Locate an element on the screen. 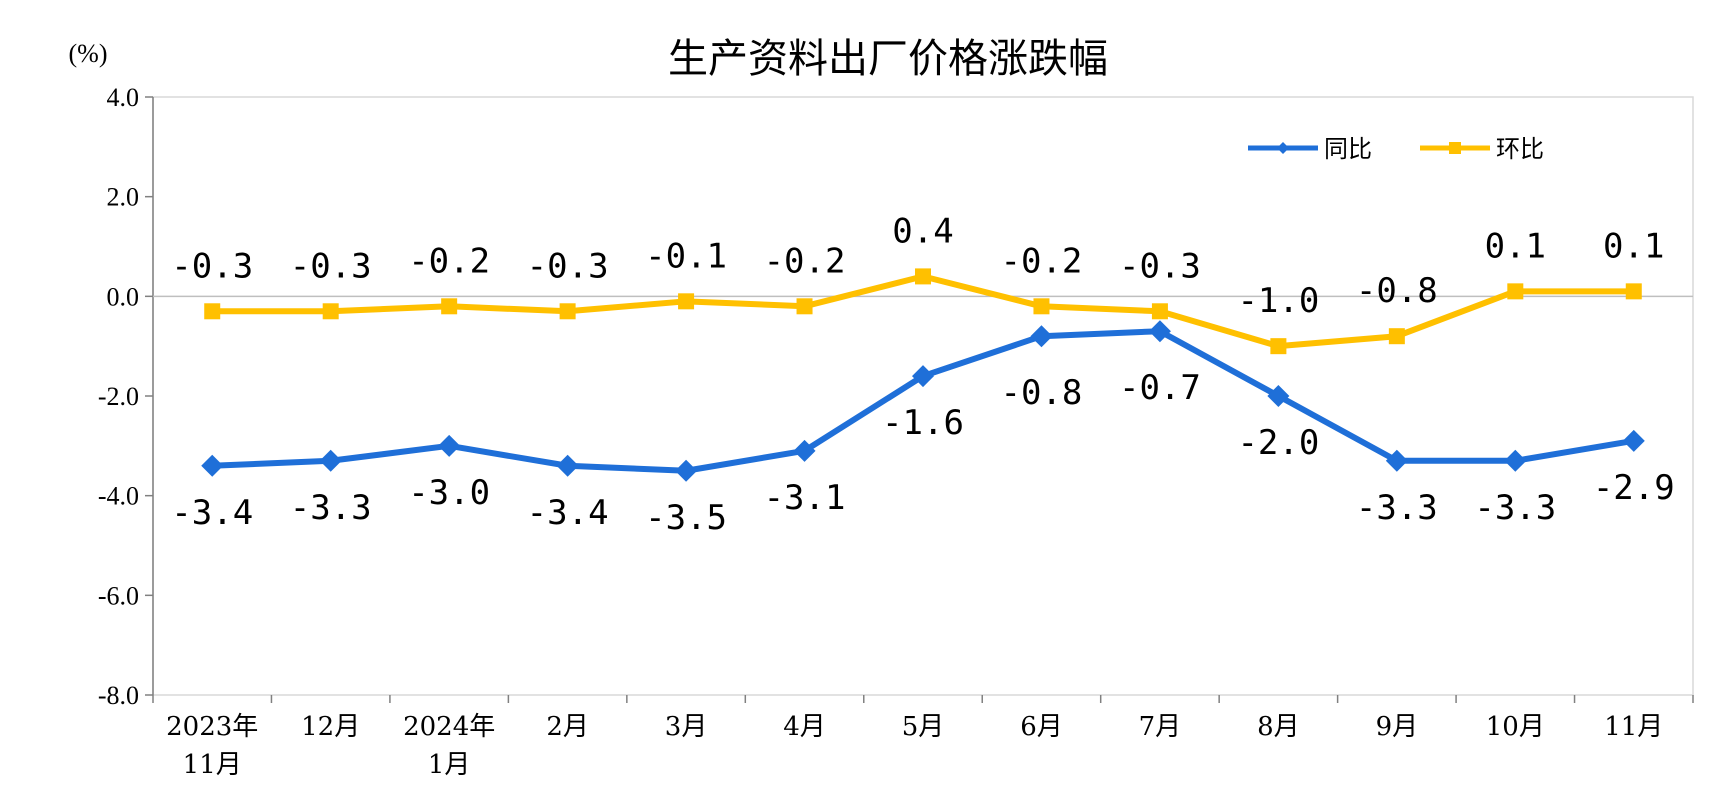 This screenshot has width=1723, height=803. x-tick-label: 6月 is located at coordinates (1041, 727).